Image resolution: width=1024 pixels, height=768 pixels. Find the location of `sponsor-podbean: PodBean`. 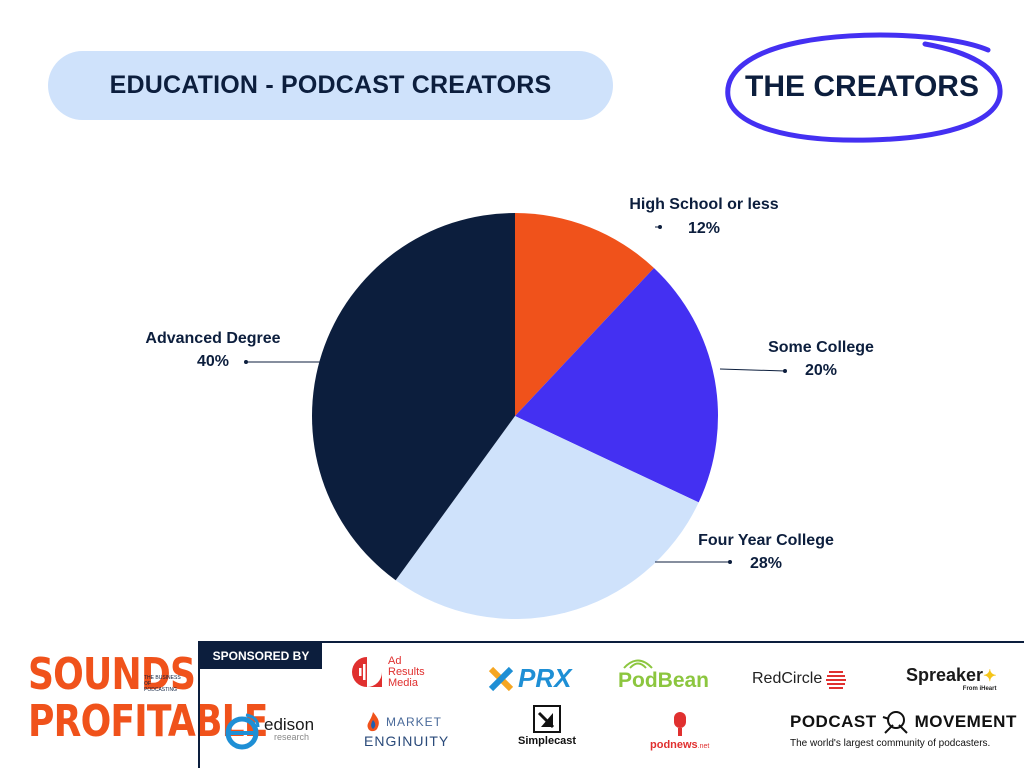

sponsor-podbean: PodBean is located at coordinates (663, 675).